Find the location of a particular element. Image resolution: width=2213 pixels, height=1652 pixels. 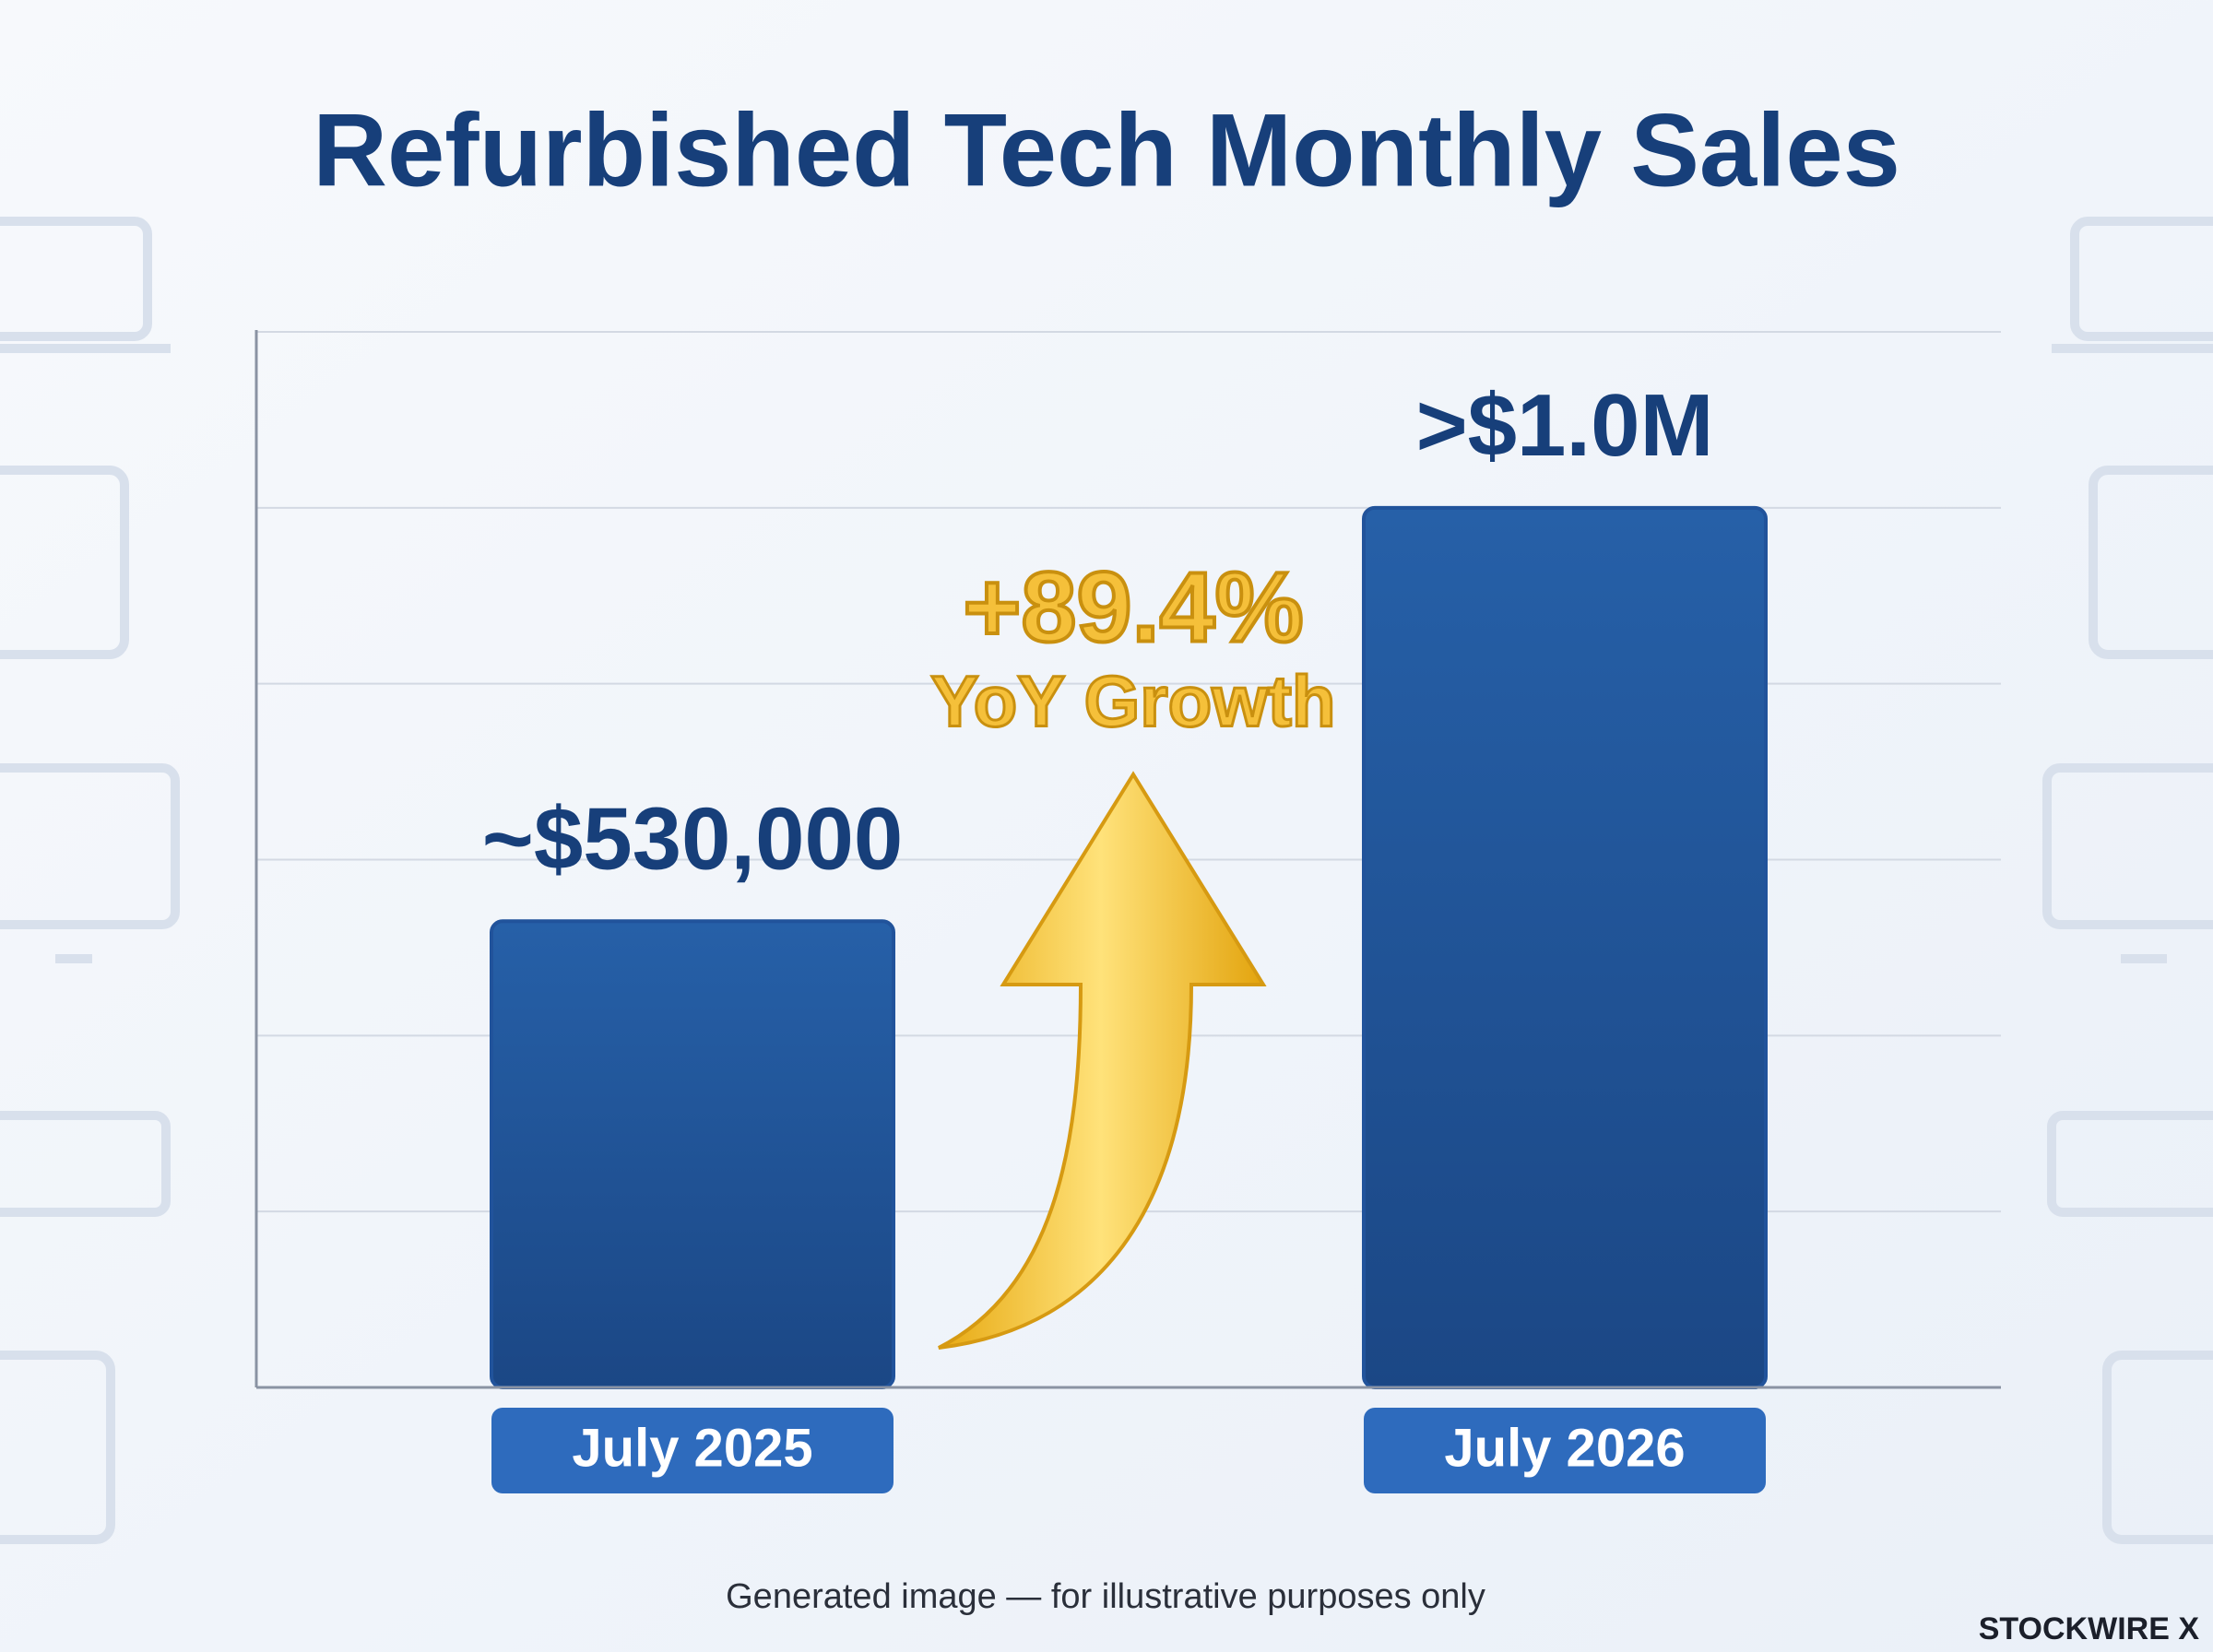

growth-percent: +89.4% is located at coordinates (1133, 607).